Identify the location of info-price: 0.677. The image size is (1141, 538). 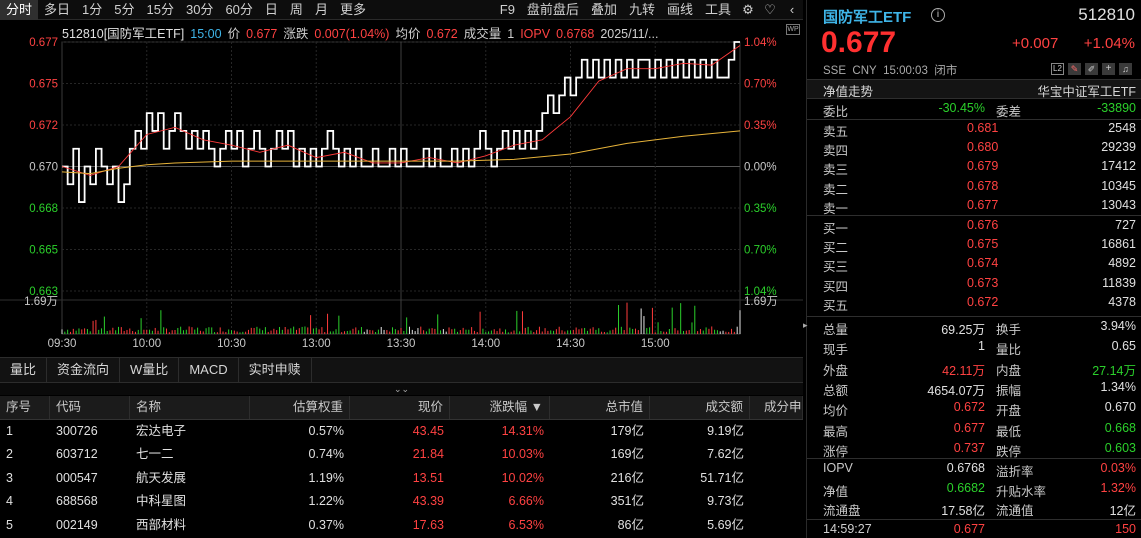
(262, 34).